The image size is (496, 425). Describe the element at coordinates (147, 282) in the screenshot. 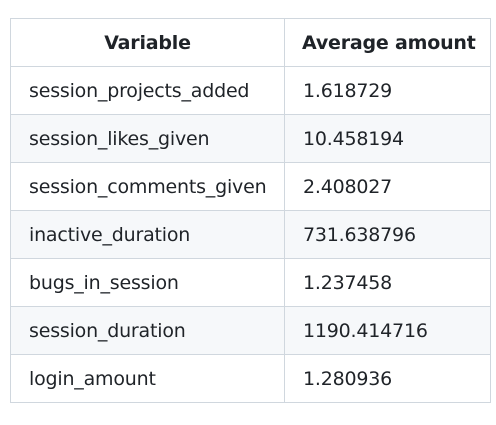

I see `cell-variable: bugs_in_session` at that location.